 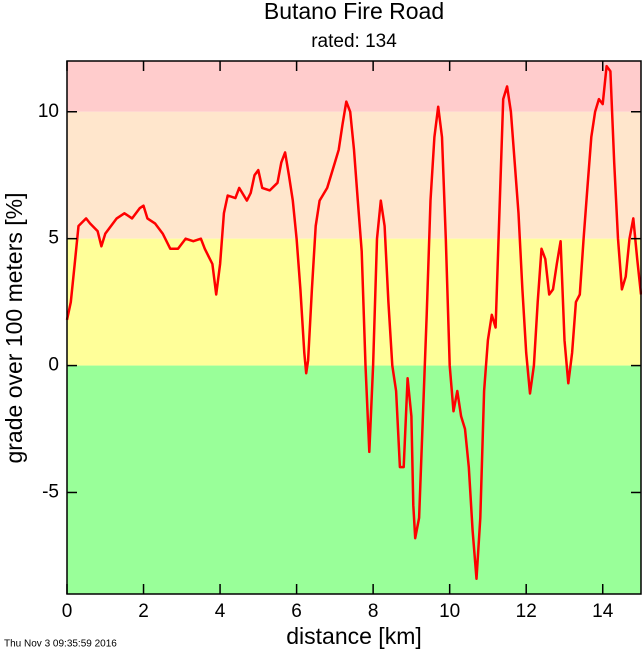 What do you see at coordinates (50, 491) in the screenshot?
I see `y-tick-label: -5` at bounding box center [50, 491].